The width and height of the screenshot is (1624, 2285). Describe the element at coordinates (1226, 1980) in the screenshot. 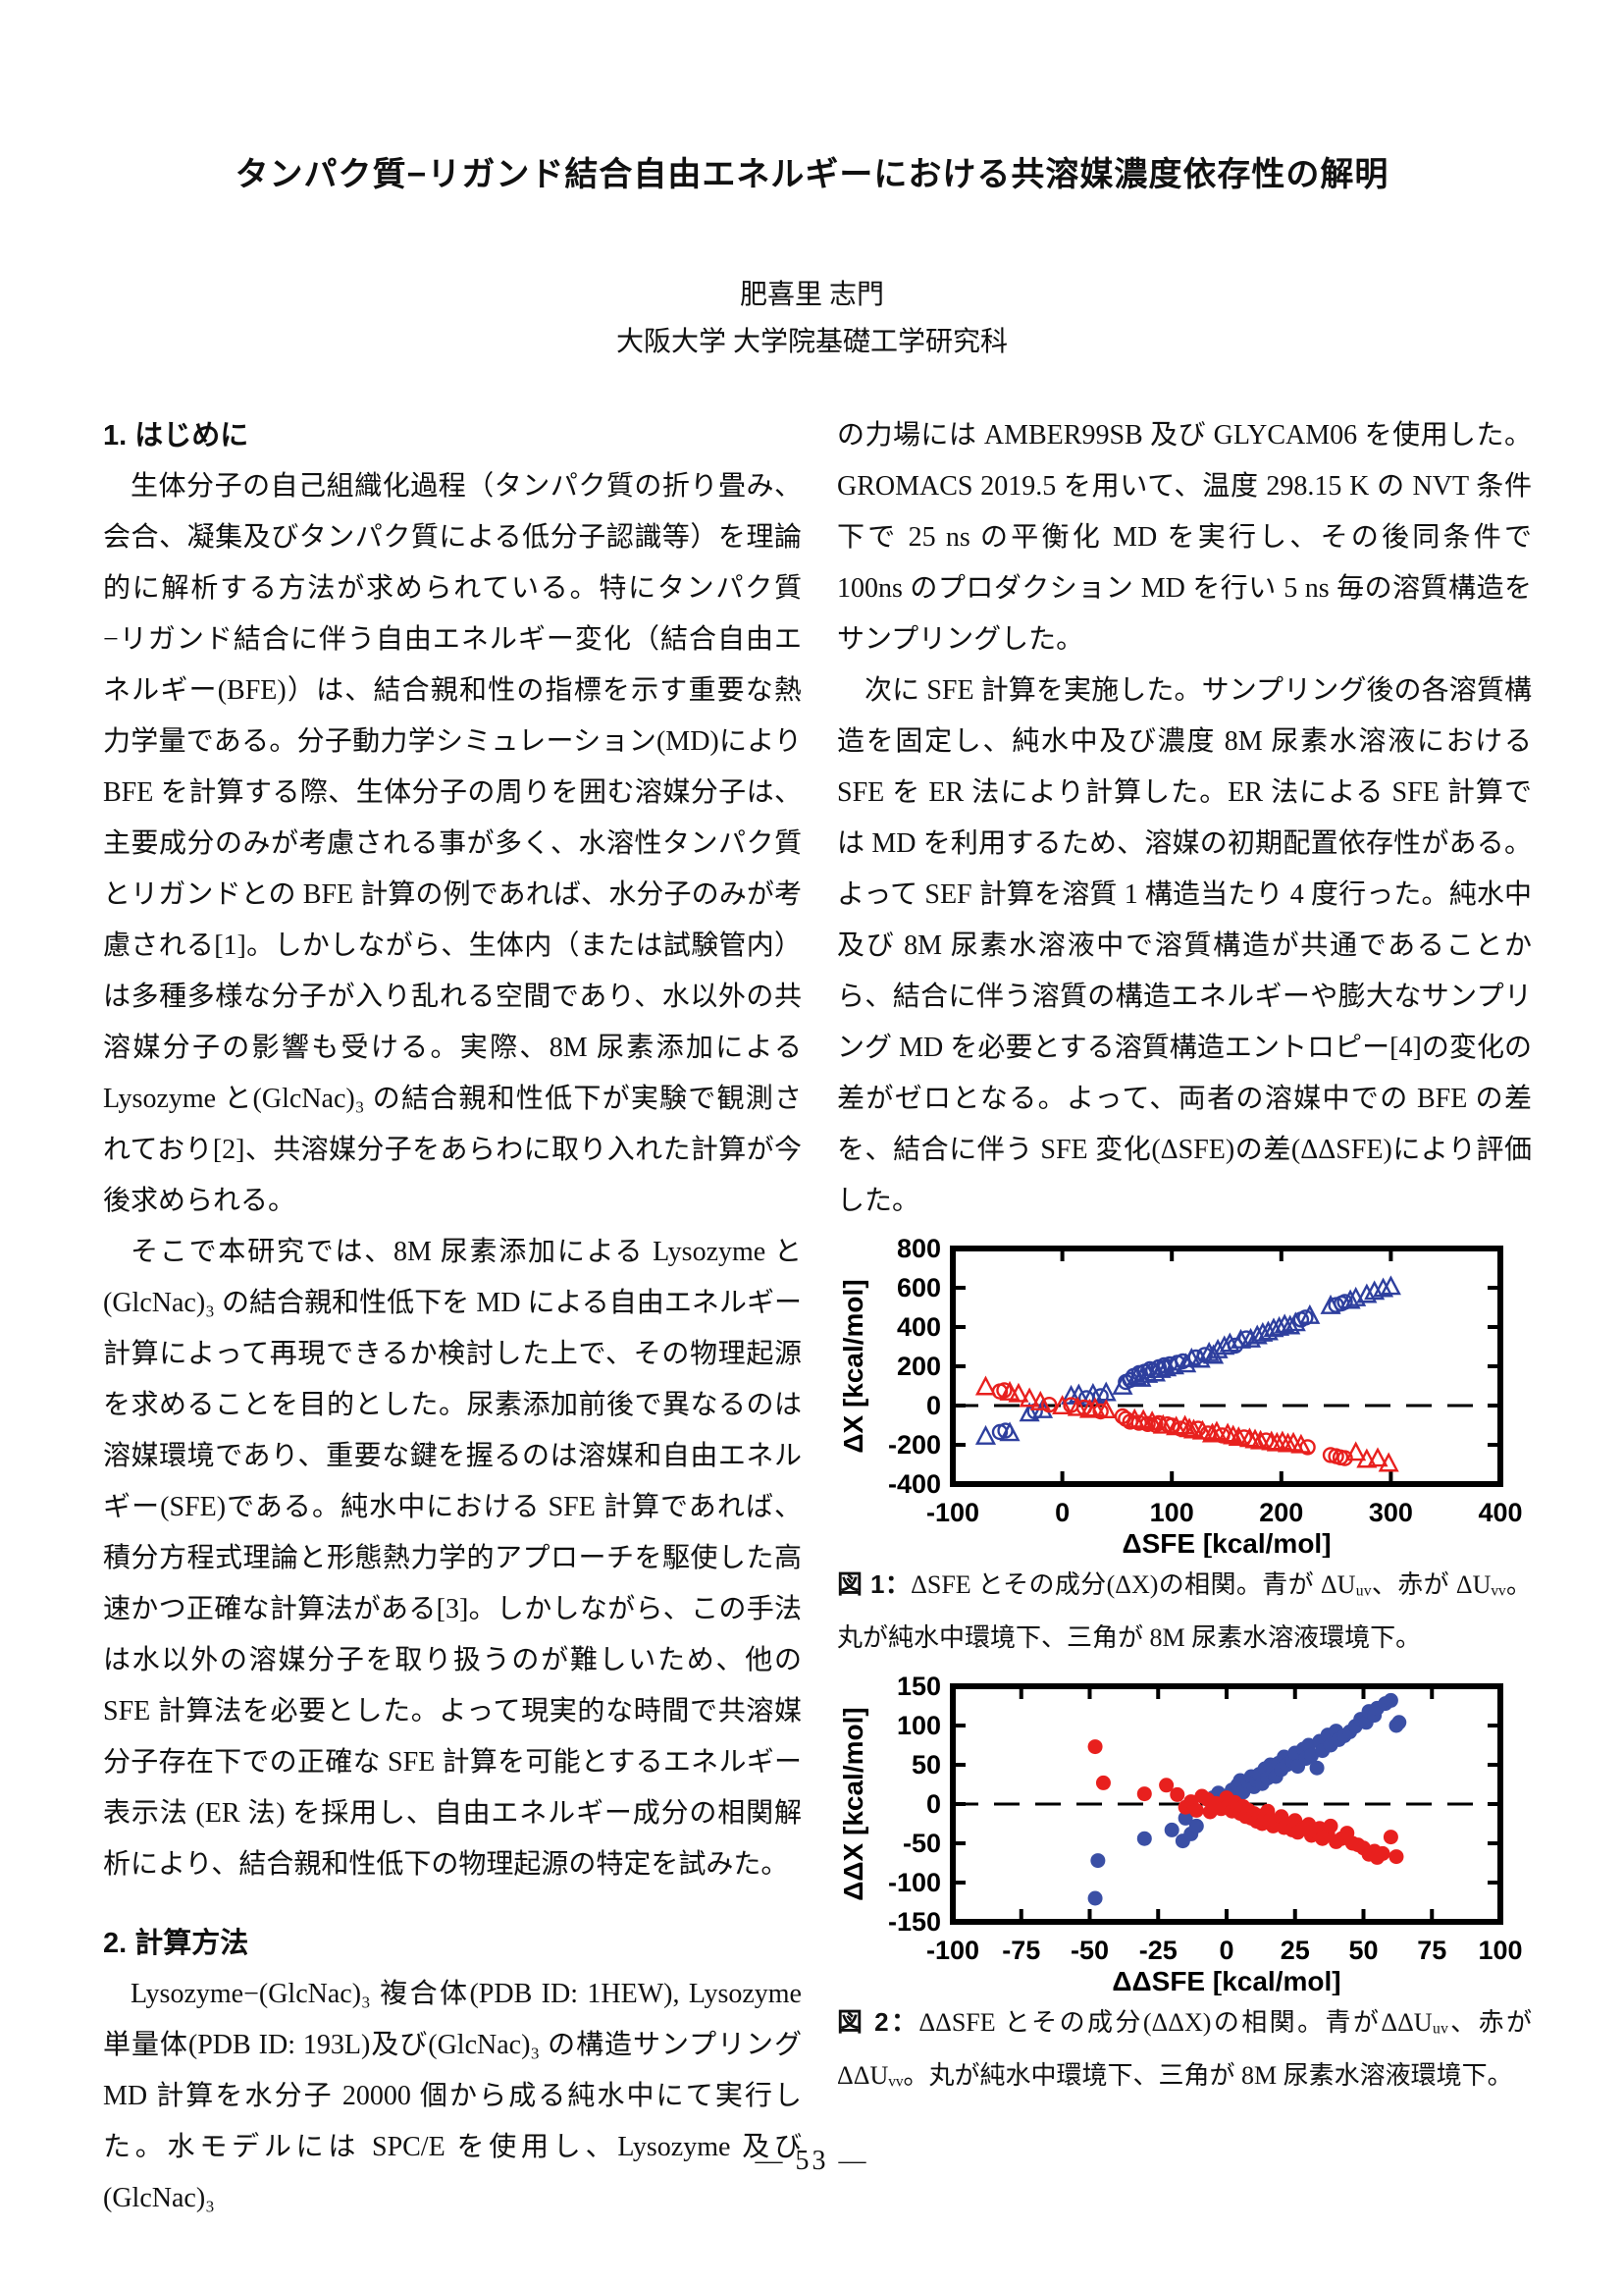

I see `svg-text: ΔΔSFE [kcal/mol]` at that location.